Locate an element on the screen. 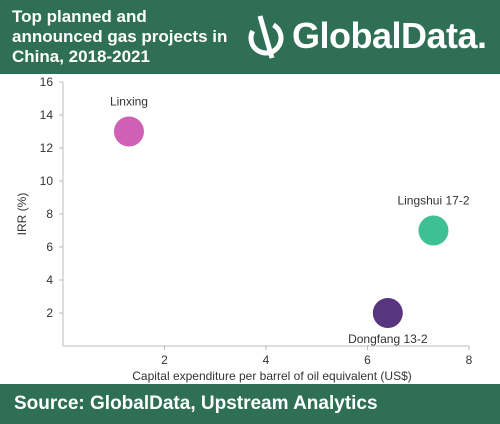 This screenshot has height=424, width=500. x-tick-label: 4 is located at coordinates (266, 360).